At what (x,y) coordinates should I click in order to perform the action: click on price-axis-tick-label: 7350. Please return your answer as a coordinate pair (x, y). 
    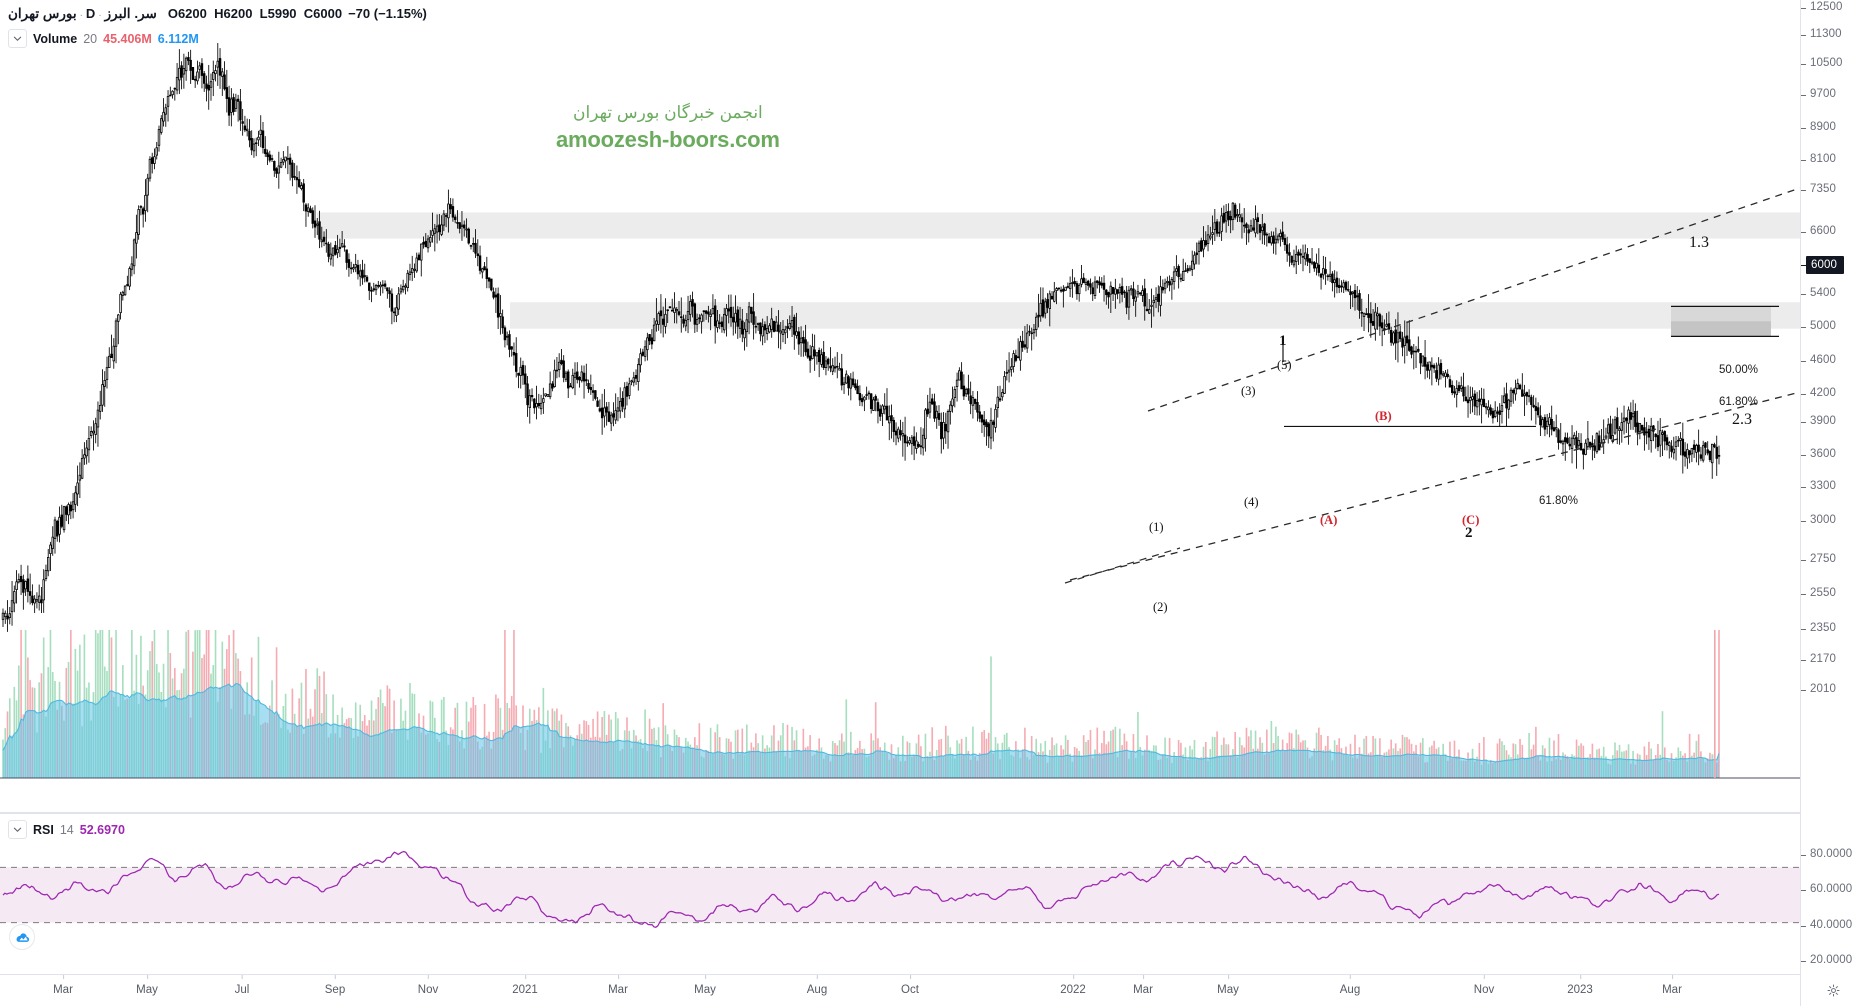
    Looking at the image, I should click on (1823, 189).